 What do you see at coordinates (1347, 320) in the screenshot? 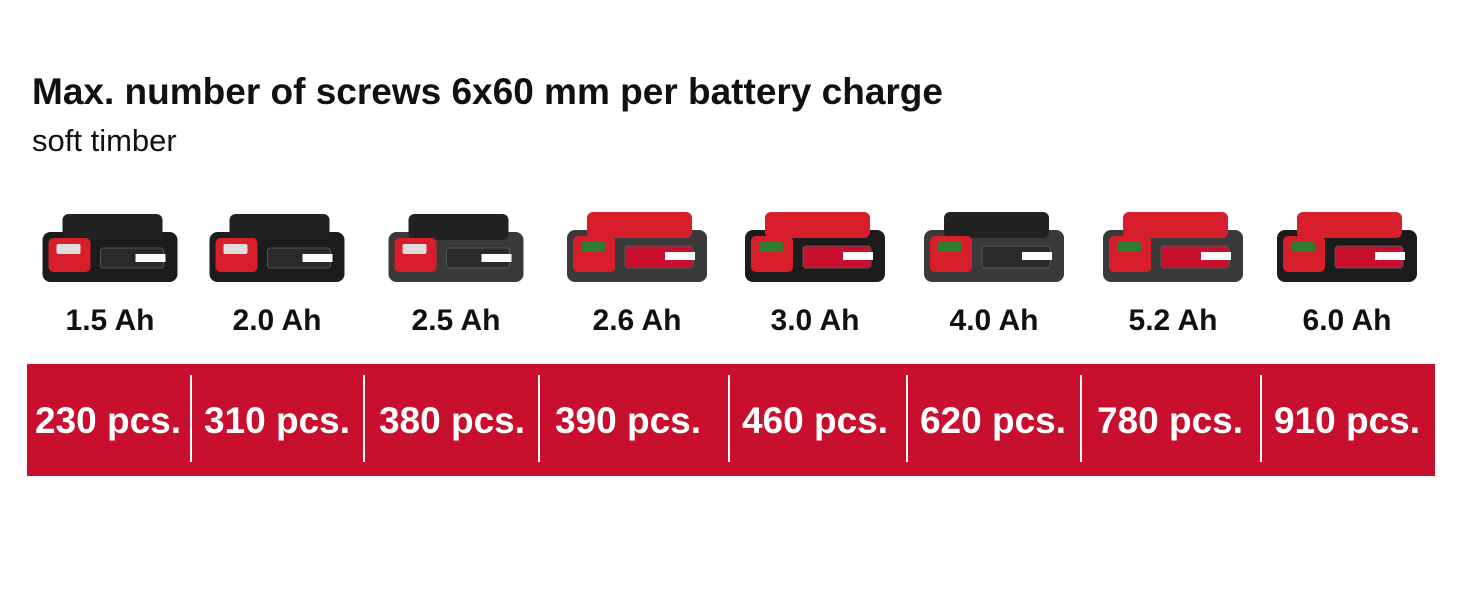
I see `capacity-label: 6.0 Ah` at bounding box center [1347, 320].